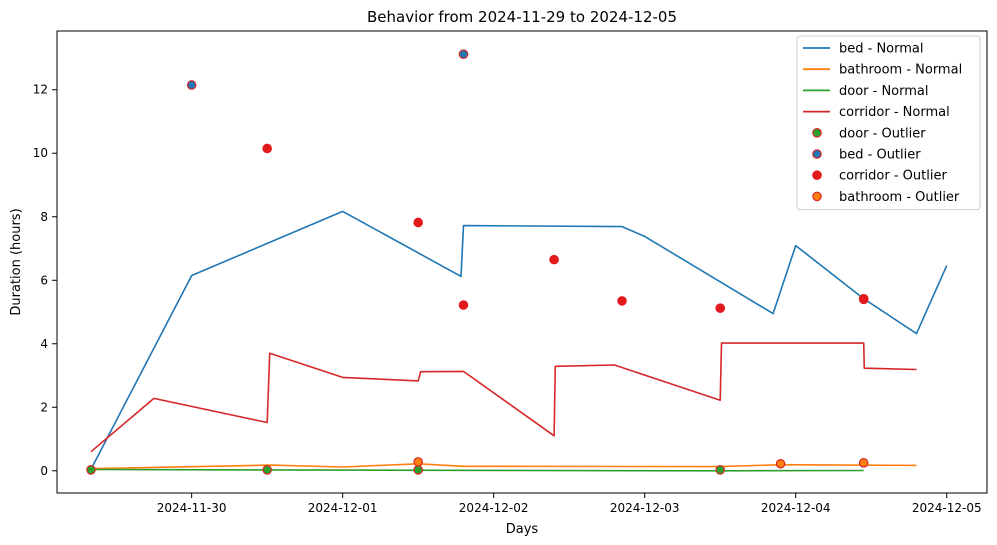 The height and width of the screenshot is (545, 997). I want to click on chart-title: Behavior from 2024-11-29 to 2024-12-05, so click(522, 17).